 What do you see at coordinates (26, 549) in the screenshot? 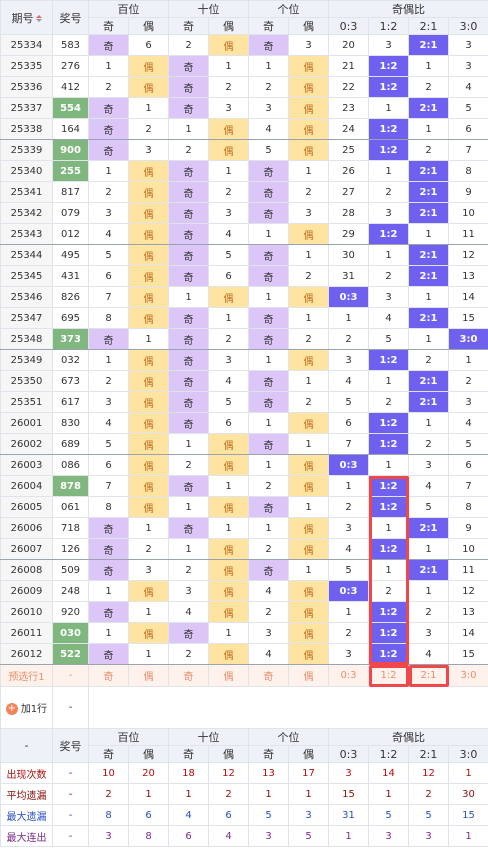
I see `issue: 26007` at bounding box center [26, 549].